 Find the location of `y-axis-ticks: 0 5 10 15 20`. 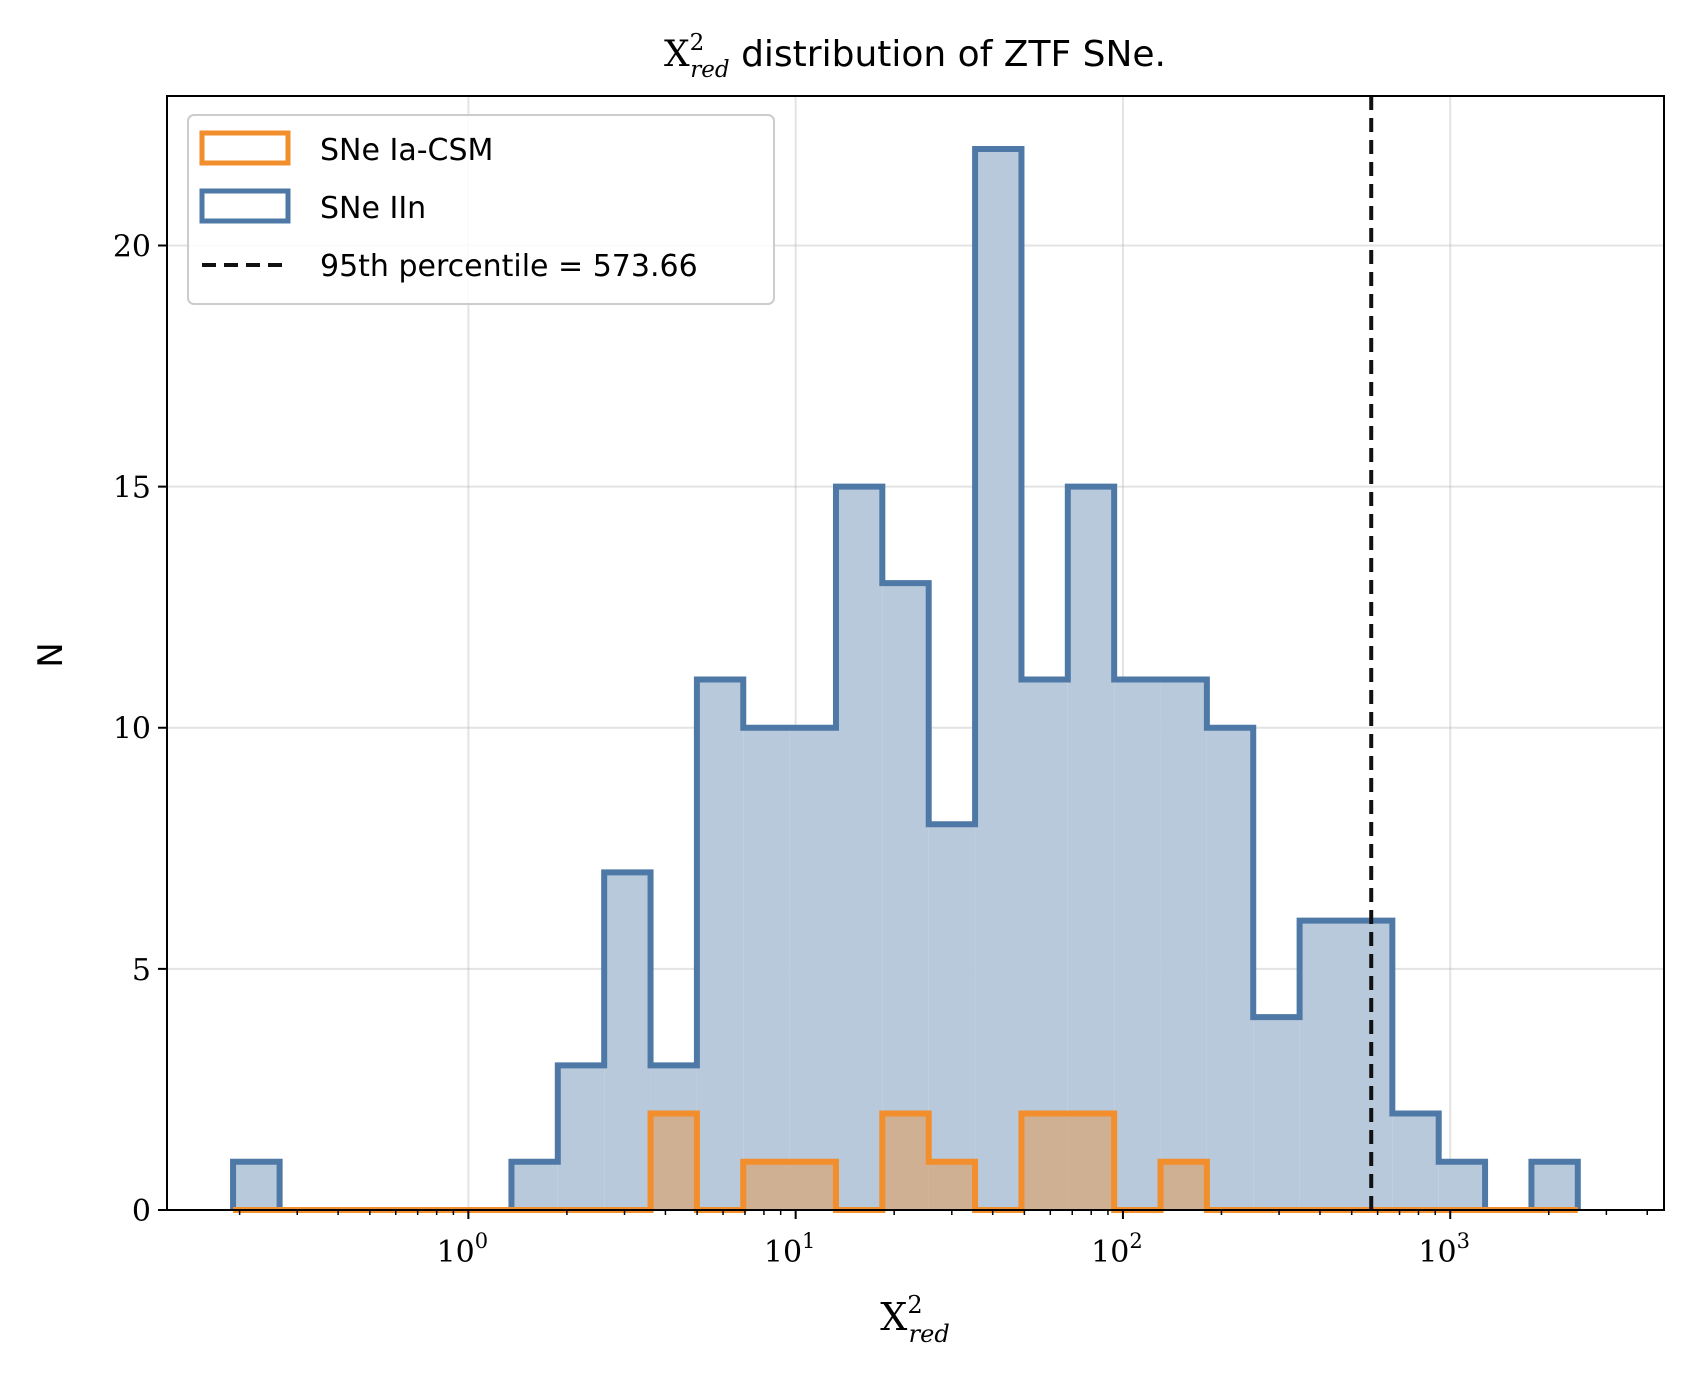

y-axis-ticks: 0 5 10 15 20 is located at coordinates (140, 729).